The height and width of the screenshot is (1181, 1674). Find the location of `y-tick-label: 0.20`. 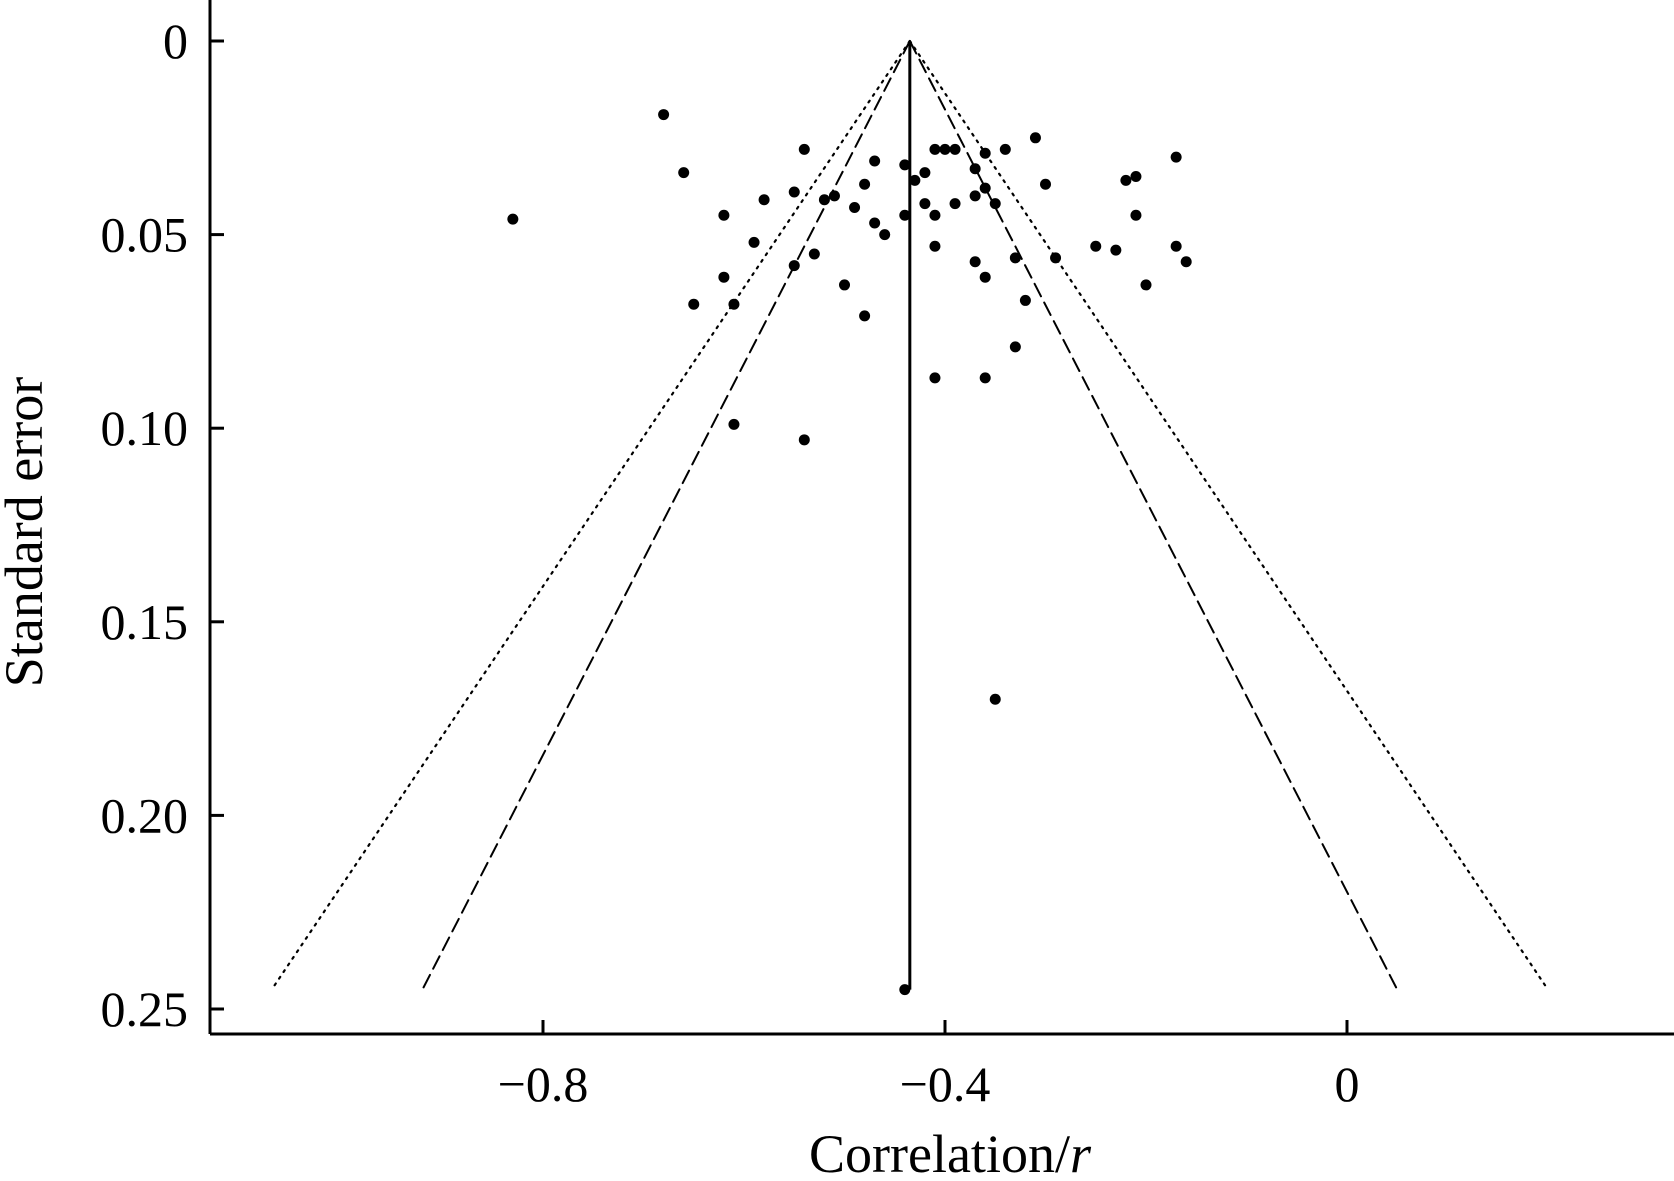

y-tick-label: 0.20 is located at coordinates (145, 815).